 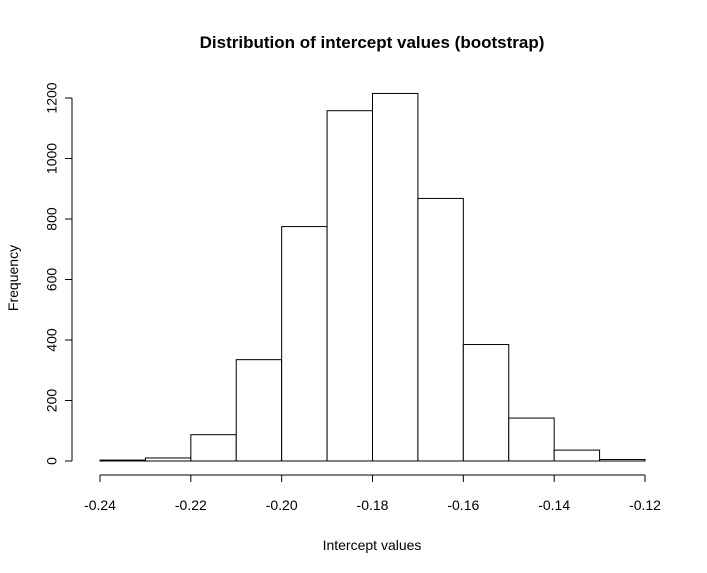 What do you see at coordinates (554, 505) in the screenshot?
I see `x-tick-label: -0.14` at bounding box center [554, 505].